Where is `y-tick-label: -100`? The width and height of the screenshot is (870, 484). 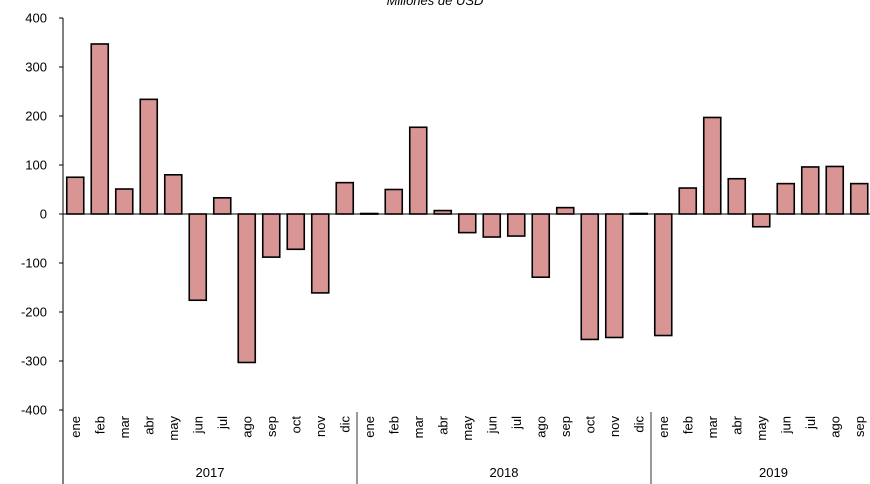 y-tick-label: -100 is located at coordinates (34, 263).